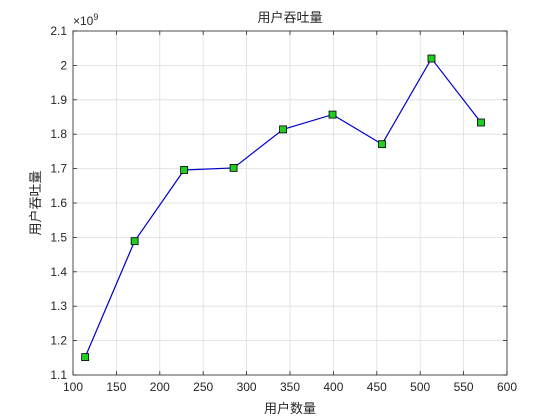  Describe the element at coordinates (58, 375) in the screenshot. I see `y-tick-label: 1.1` at that location.